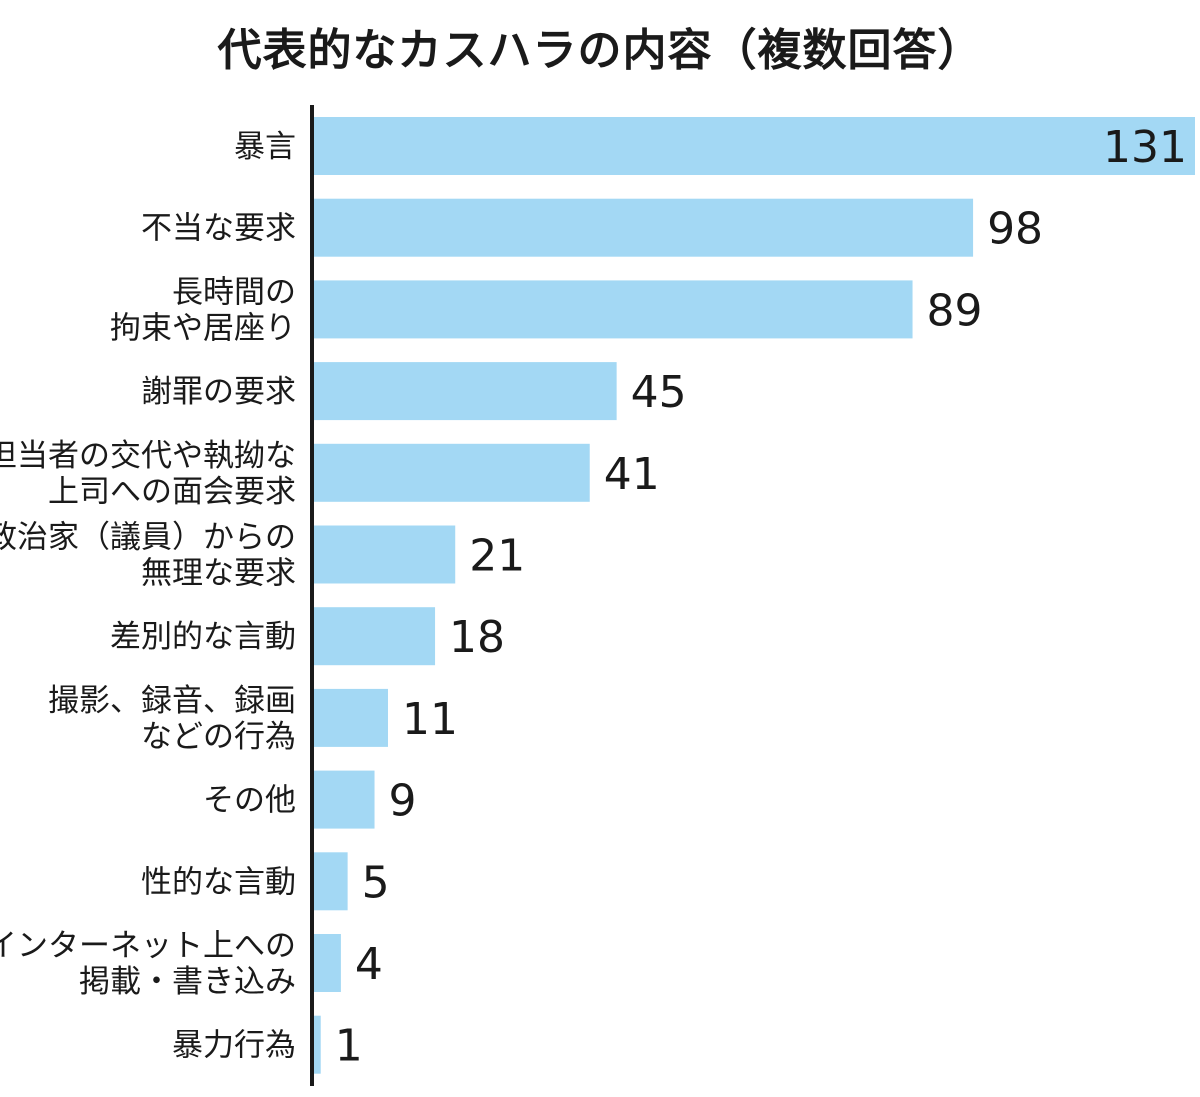 Image resolution: width=1200 pixels, height=1097 pixels. Describe the element at coordinates (1015, 229) in the screenshot. I see `data-label: 98` at that location.